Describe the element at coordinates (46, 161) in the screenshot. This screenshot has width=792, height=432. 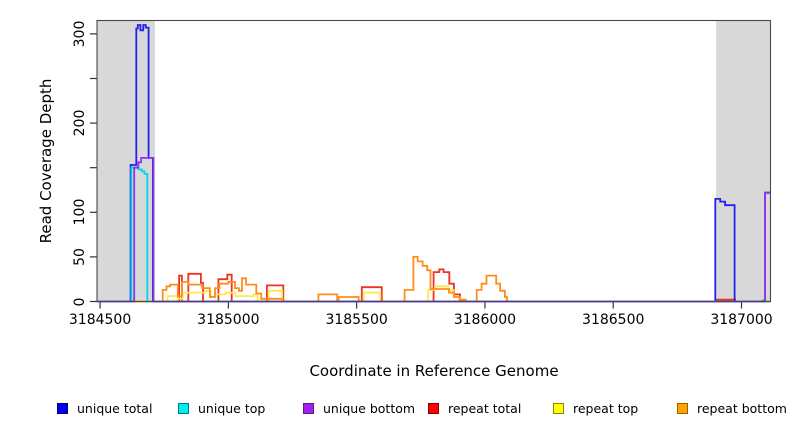
I see `y-axis-title: Read Coverage Depth` at that location.